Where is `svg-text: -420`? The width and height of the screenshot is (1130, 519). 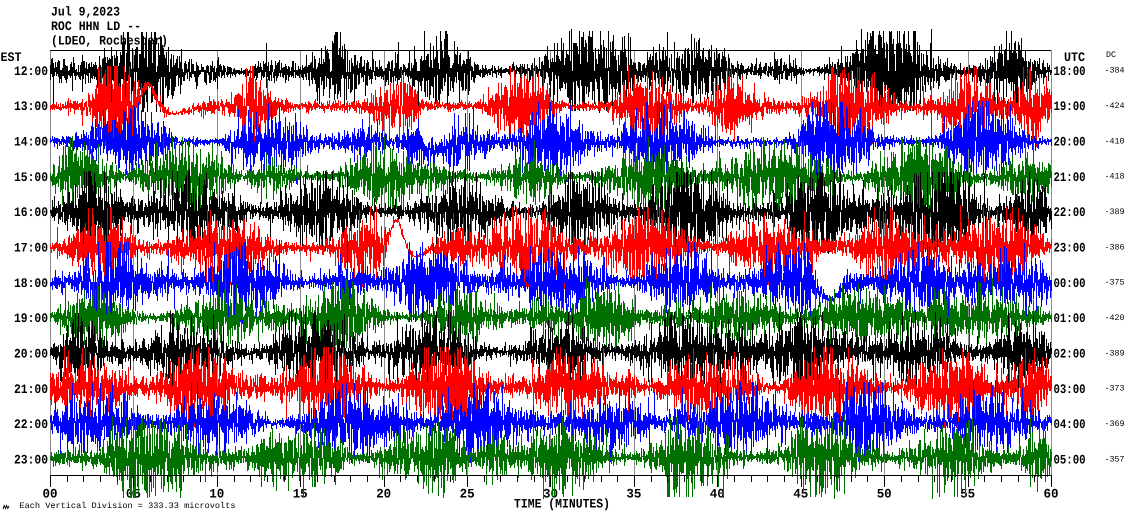 svg-text: -420 is located at coordinates (1115, 318).